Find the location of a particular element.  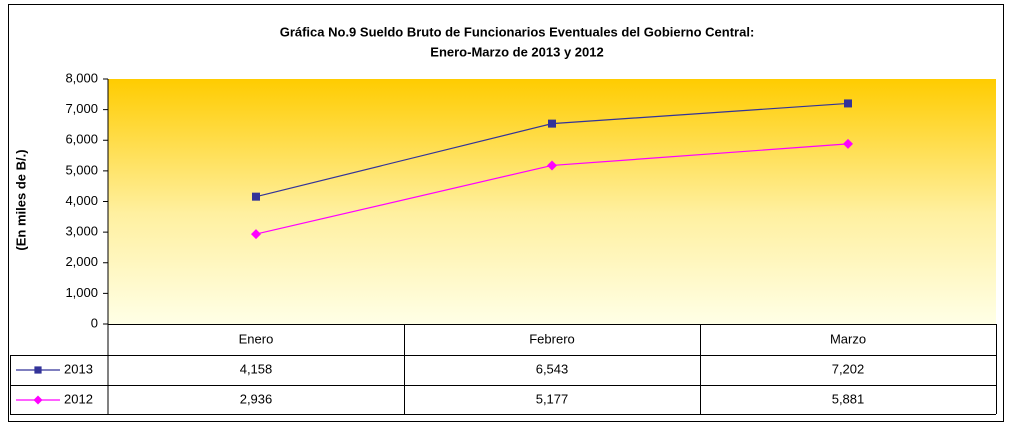

y-tick-label: 2,000 is located at coordinates (81, 261).